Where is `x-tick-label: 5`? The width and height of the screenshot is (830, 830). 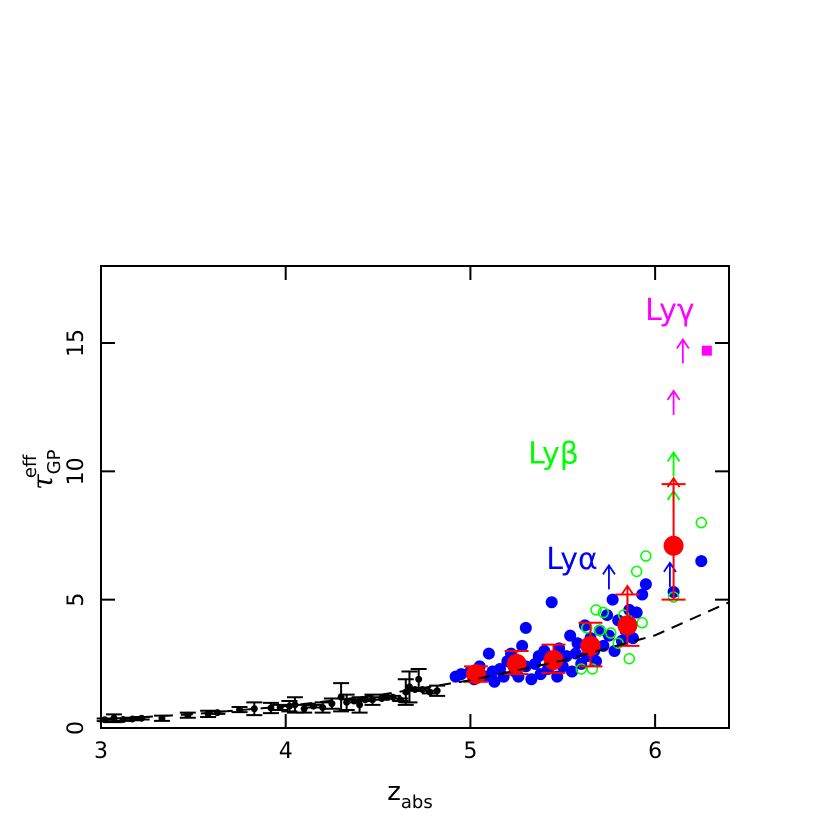
x-tick-label: 5 is located at coordinates (470, 751).